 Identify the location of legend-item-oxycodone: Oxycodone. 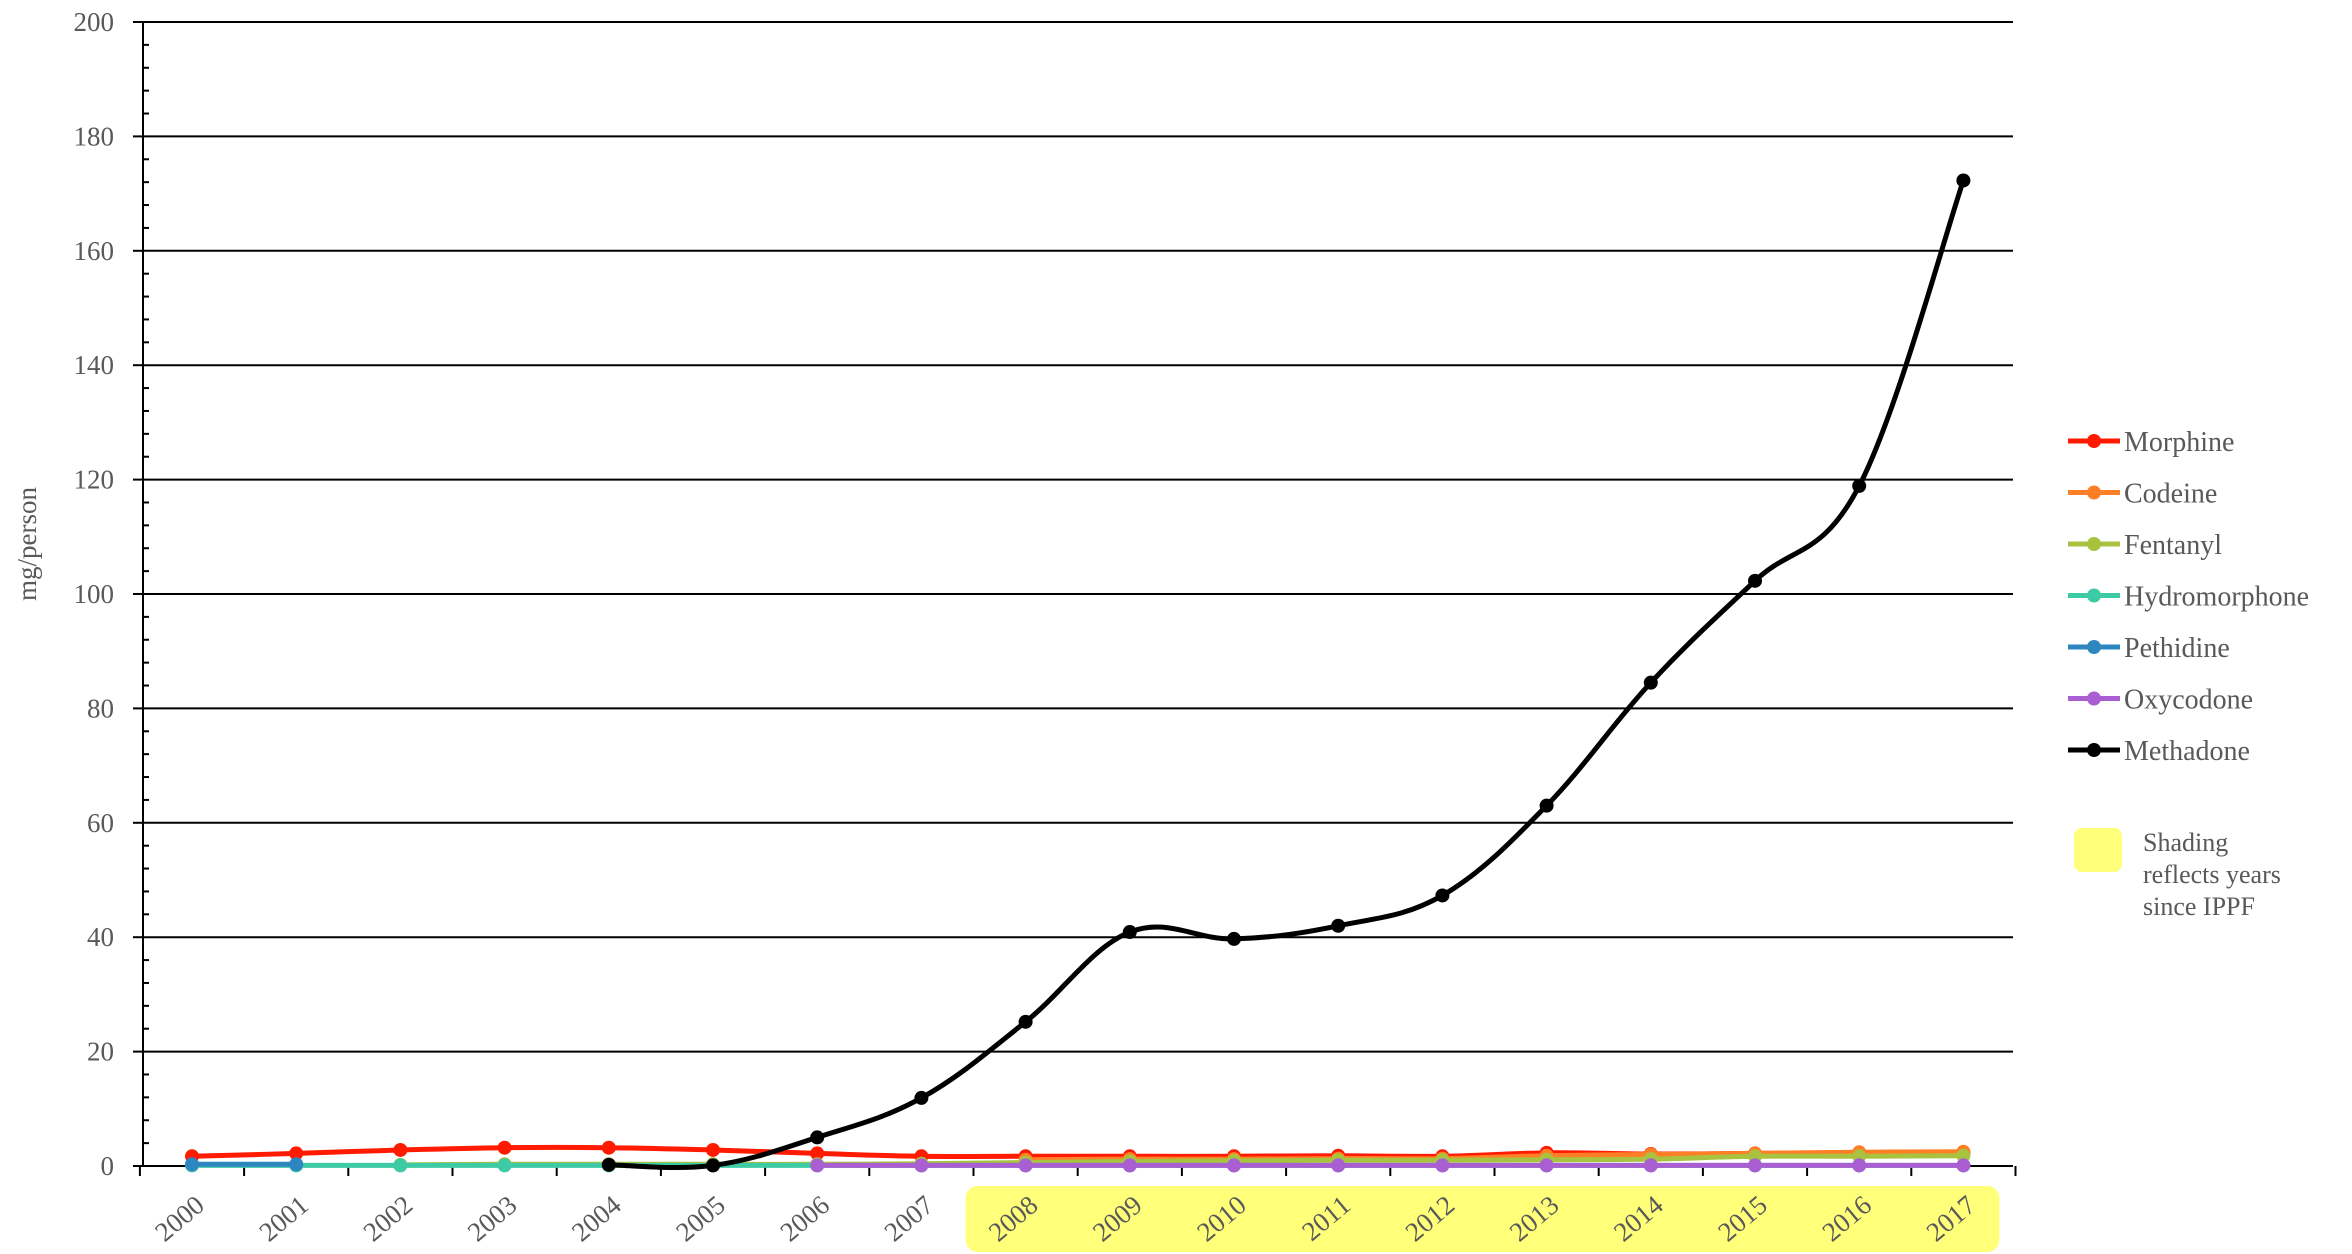
(2160, 700).